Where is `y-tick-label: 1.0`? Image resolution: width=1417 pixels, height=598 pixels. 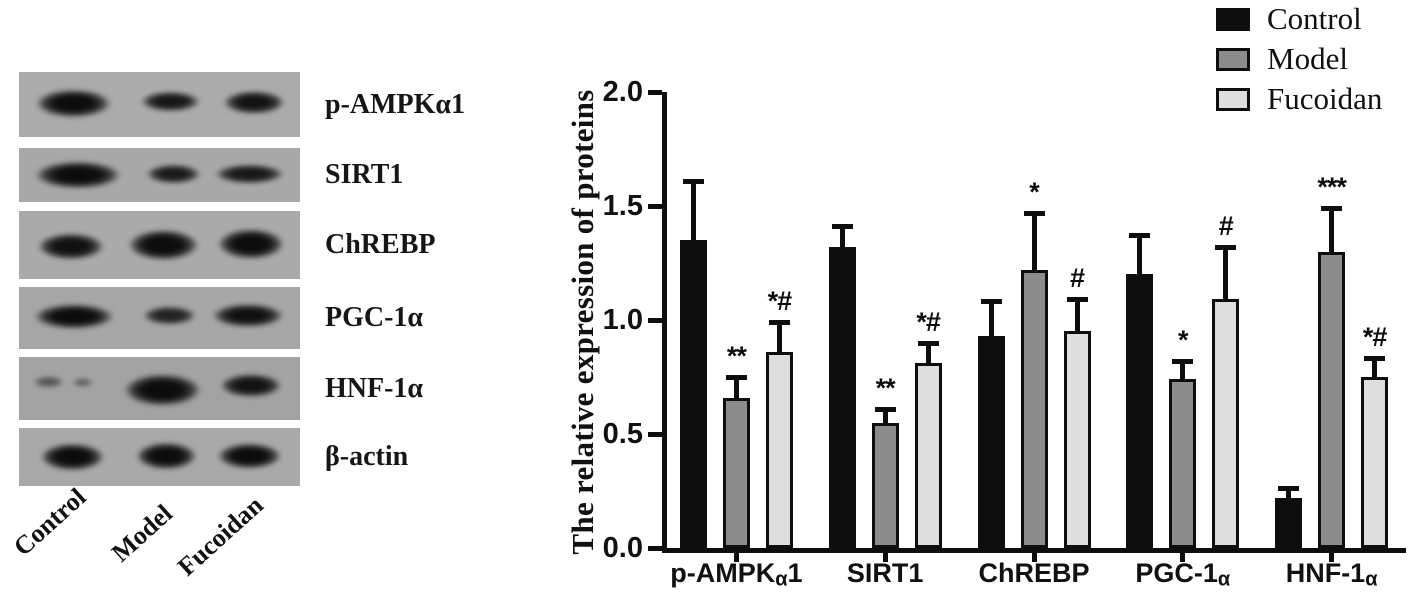 y-tick-label: 1.0 is located at coordinates (622, 320).